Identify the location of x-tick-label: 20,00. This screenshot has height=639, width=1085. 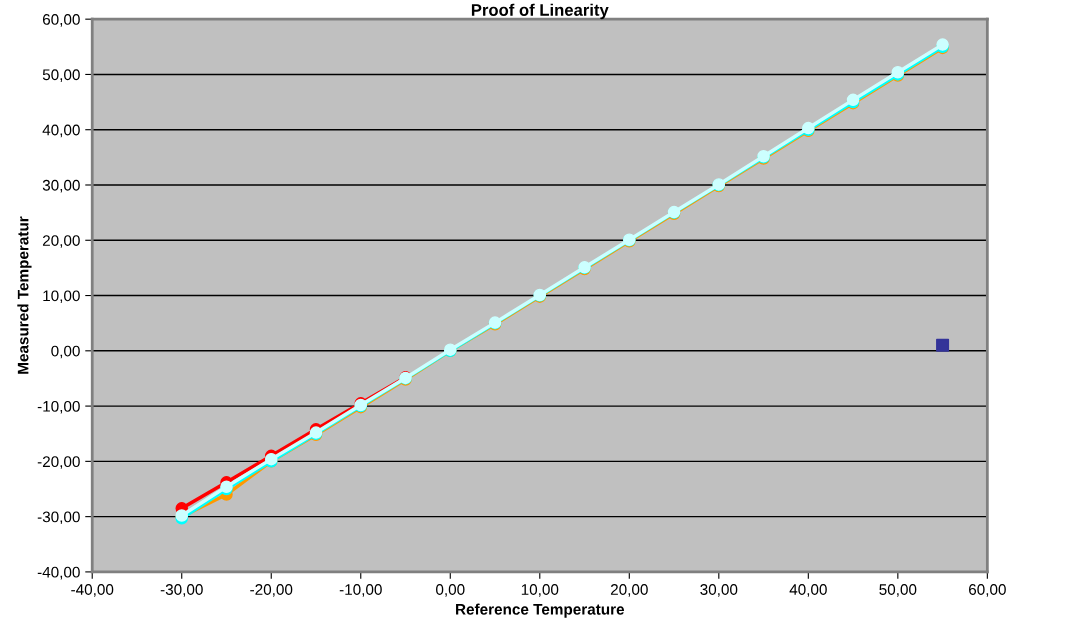
(629, 590).